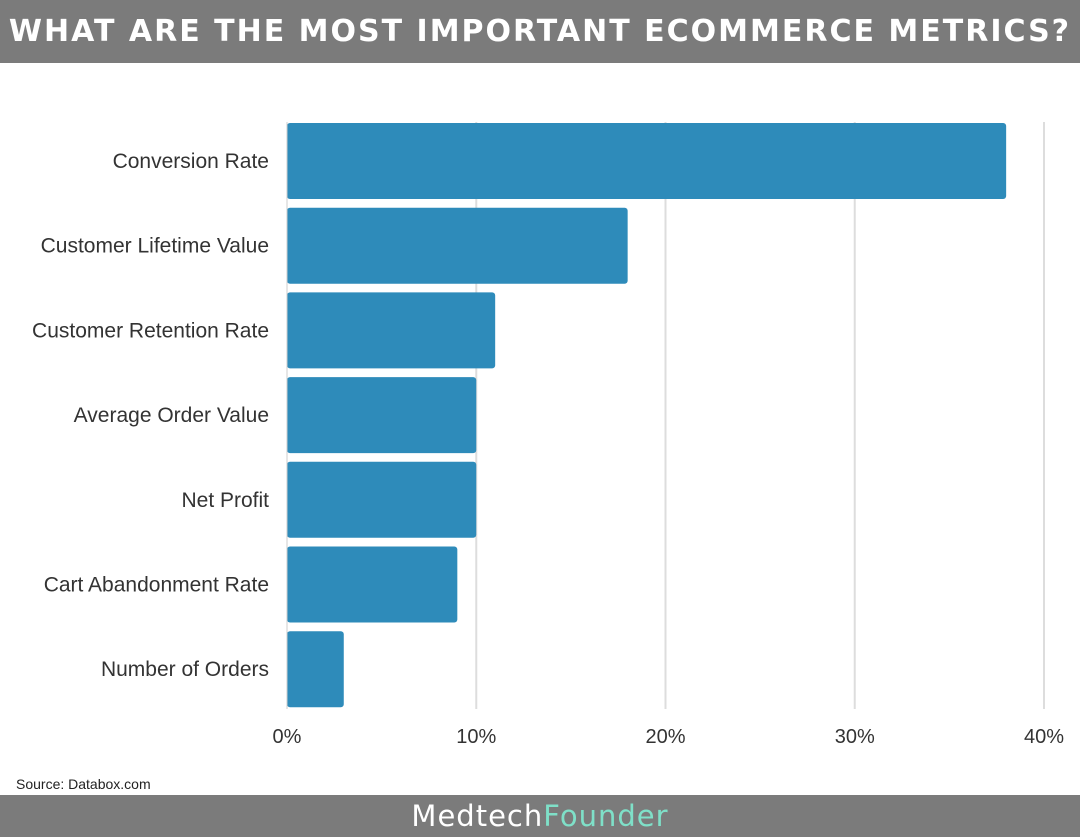 The height and width of the screenshot is (837, 1080). I want to click on brand-name-part1: Medtech, so click(477, 816).